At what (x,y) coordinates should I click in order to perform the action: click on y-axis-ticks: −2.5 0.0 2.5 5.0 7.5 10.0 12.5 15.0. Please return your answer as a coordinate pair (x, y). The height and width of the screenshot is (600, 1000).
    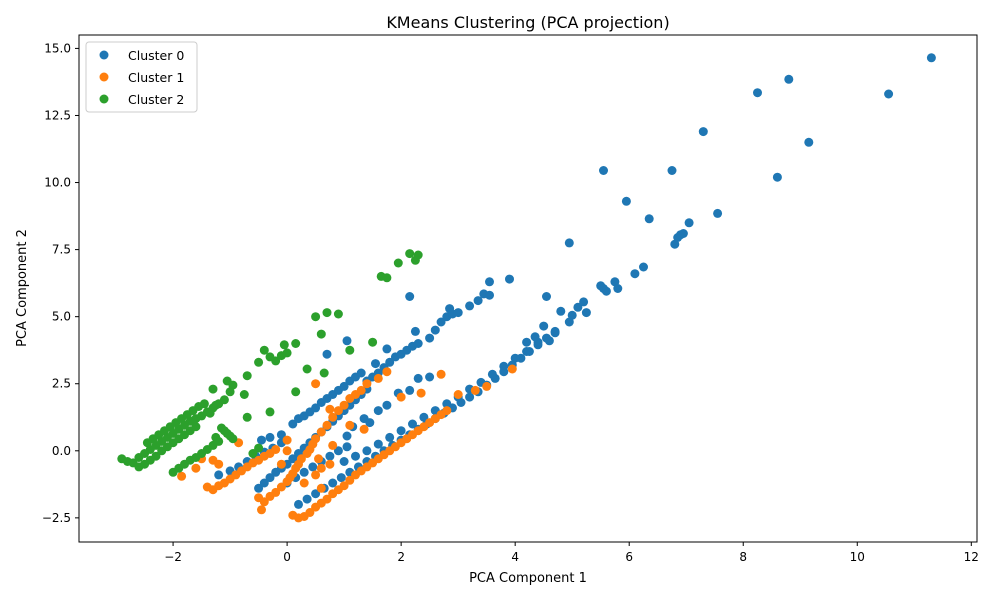
    Looking at the image, I should click on (60, 283).